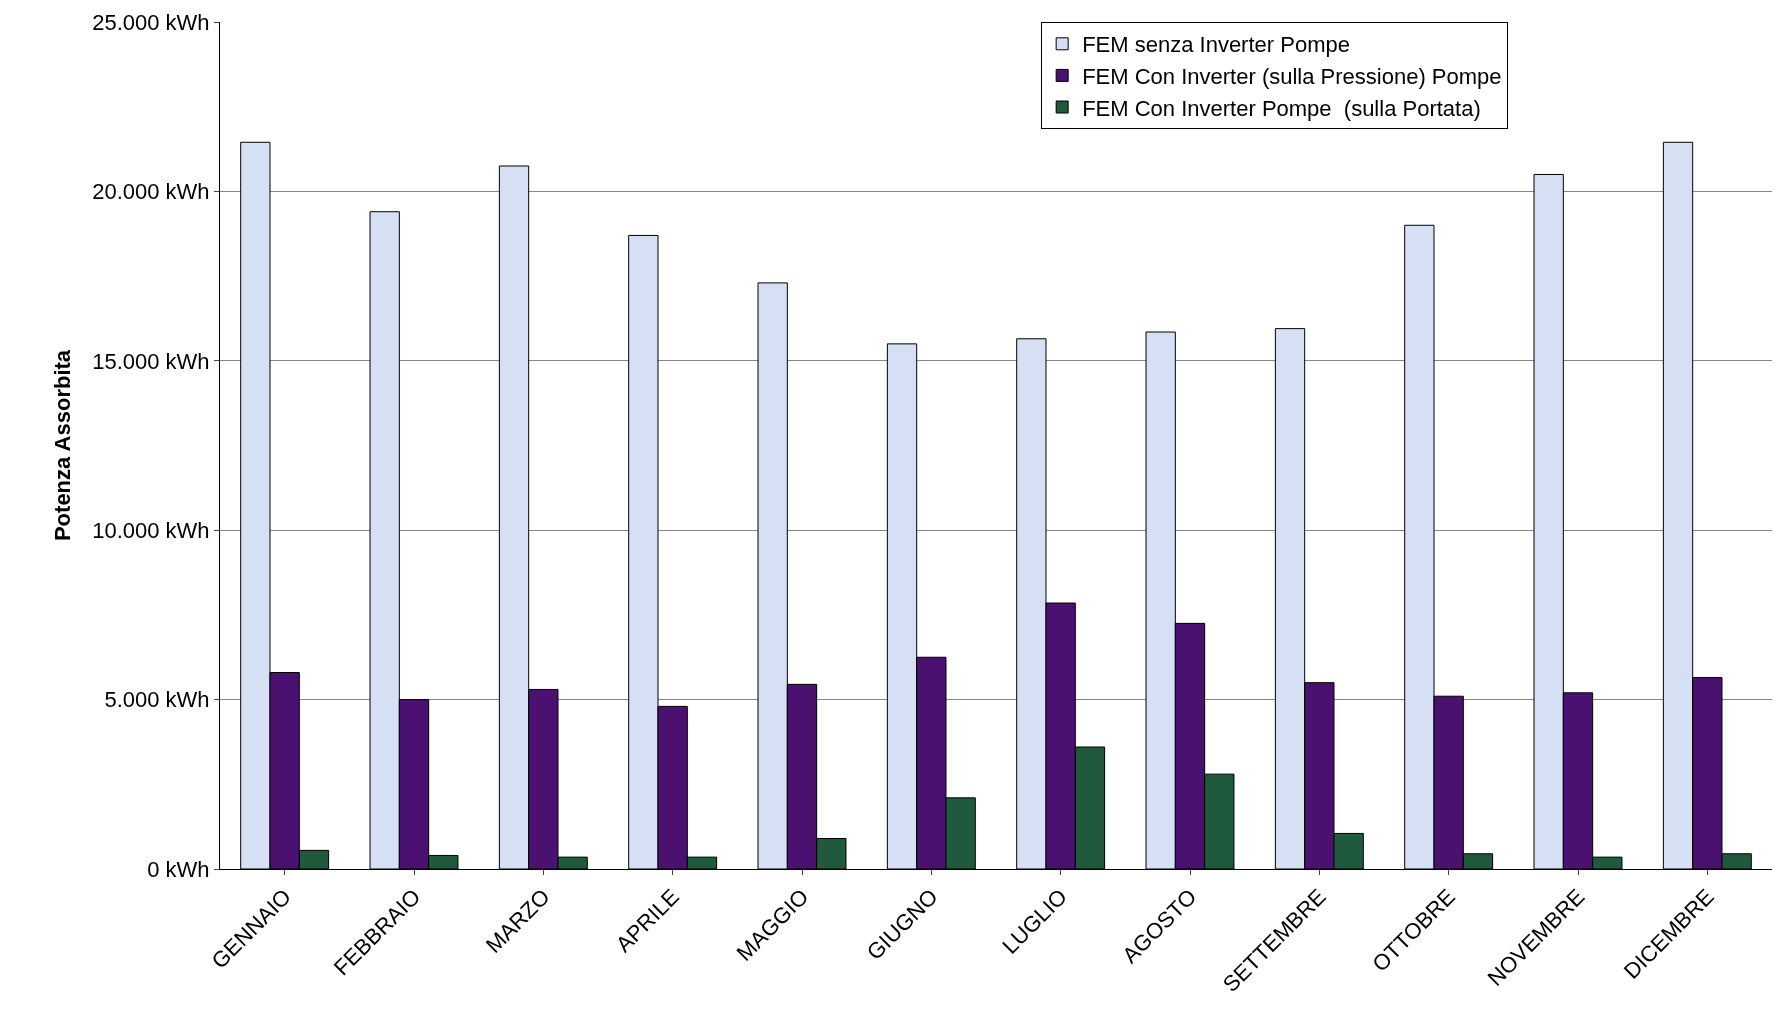 The width and height of the screenshot is (1782, 1024). What do you see at coordinates (62, 445) in the screenshot?
I see `y-axis-title: Potenza Assorbita` at bounding box center [62, 445].